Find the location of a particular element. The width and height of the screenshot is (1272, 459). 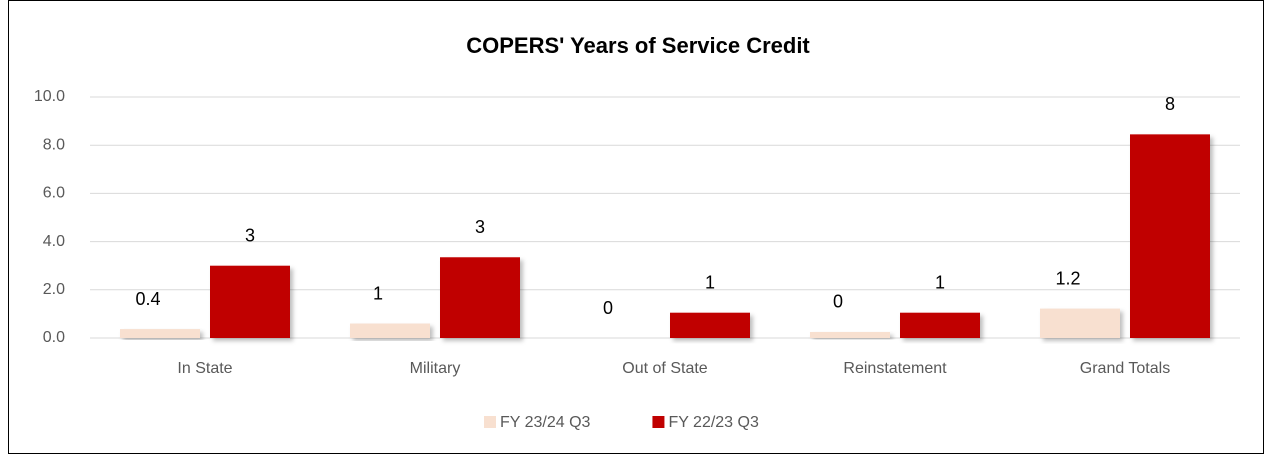

y-tick-label: 8.0 is located at coordinates (54, 144).